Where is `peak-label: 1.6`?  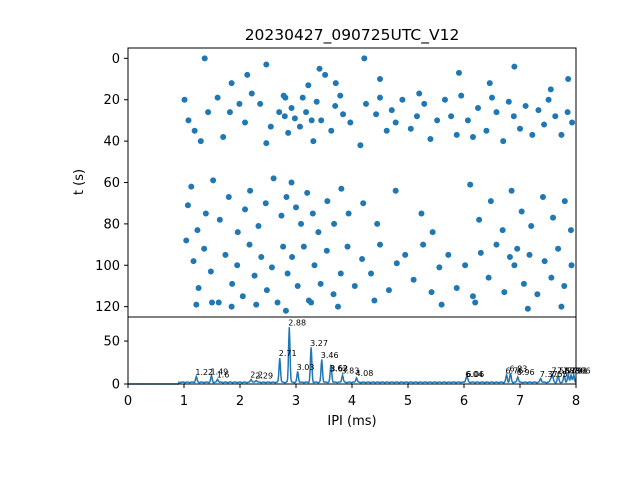 peak-label: 1.6 is located at coordinates (223, 375).